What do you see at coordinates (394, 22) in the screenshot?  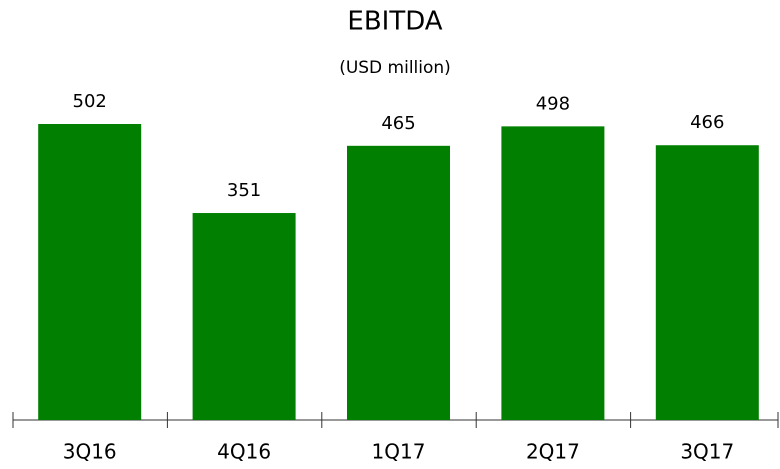 I see `chart-title: EBITDA` at bounding box center [394, 22].